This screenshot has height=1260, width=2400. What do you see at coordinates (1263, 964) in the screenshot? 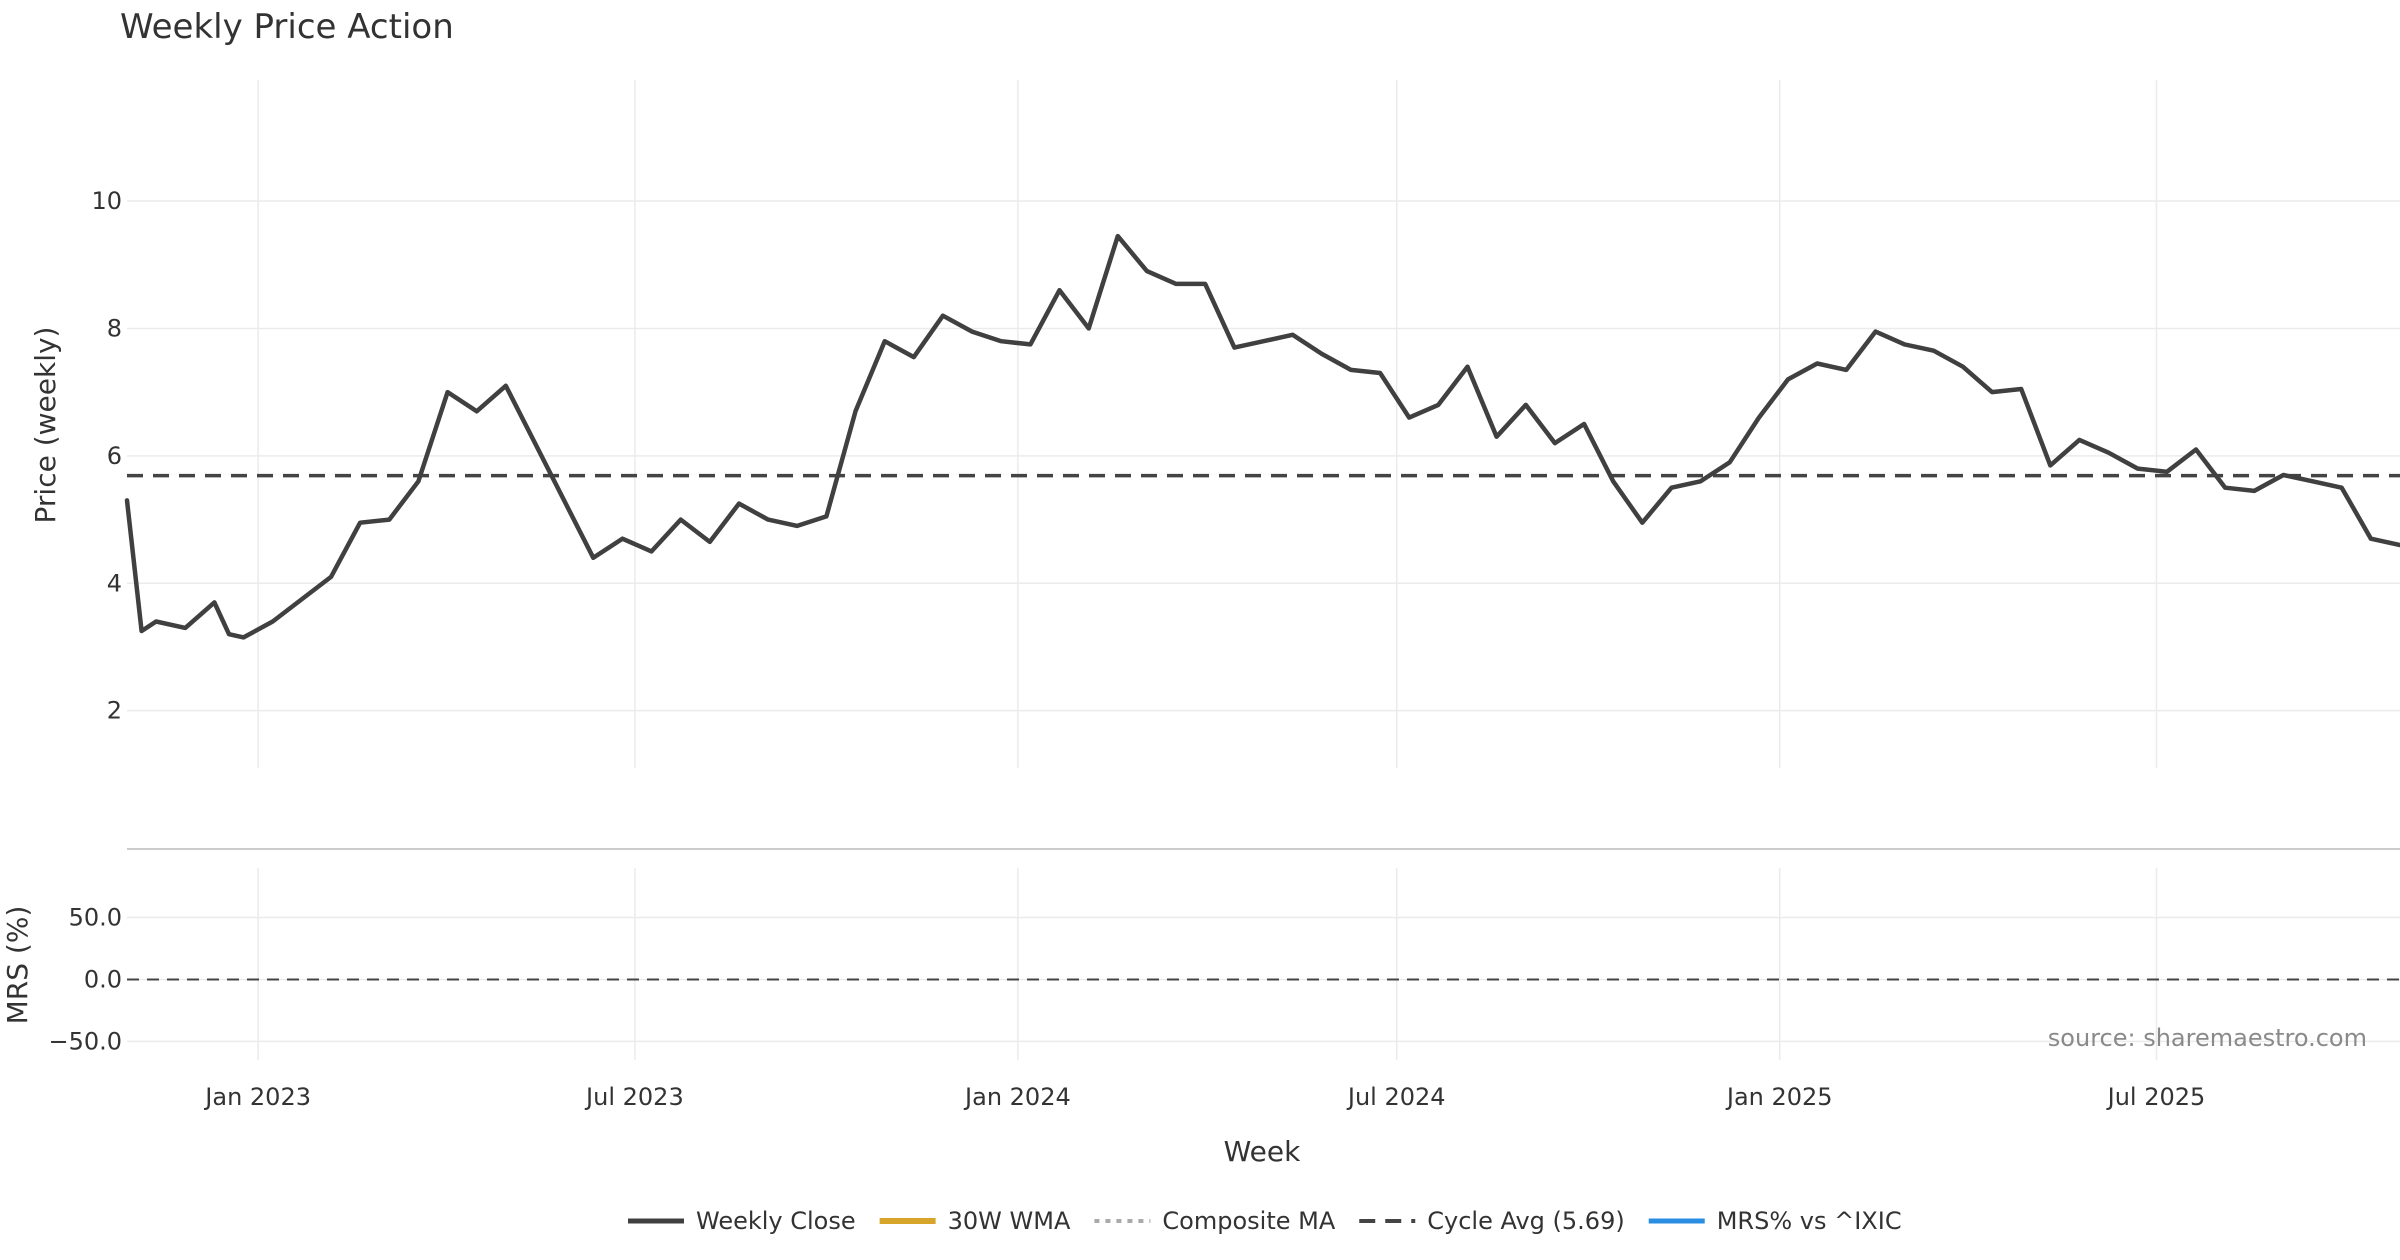
I see `mrs-grid` at bounding box center [1263, 964].